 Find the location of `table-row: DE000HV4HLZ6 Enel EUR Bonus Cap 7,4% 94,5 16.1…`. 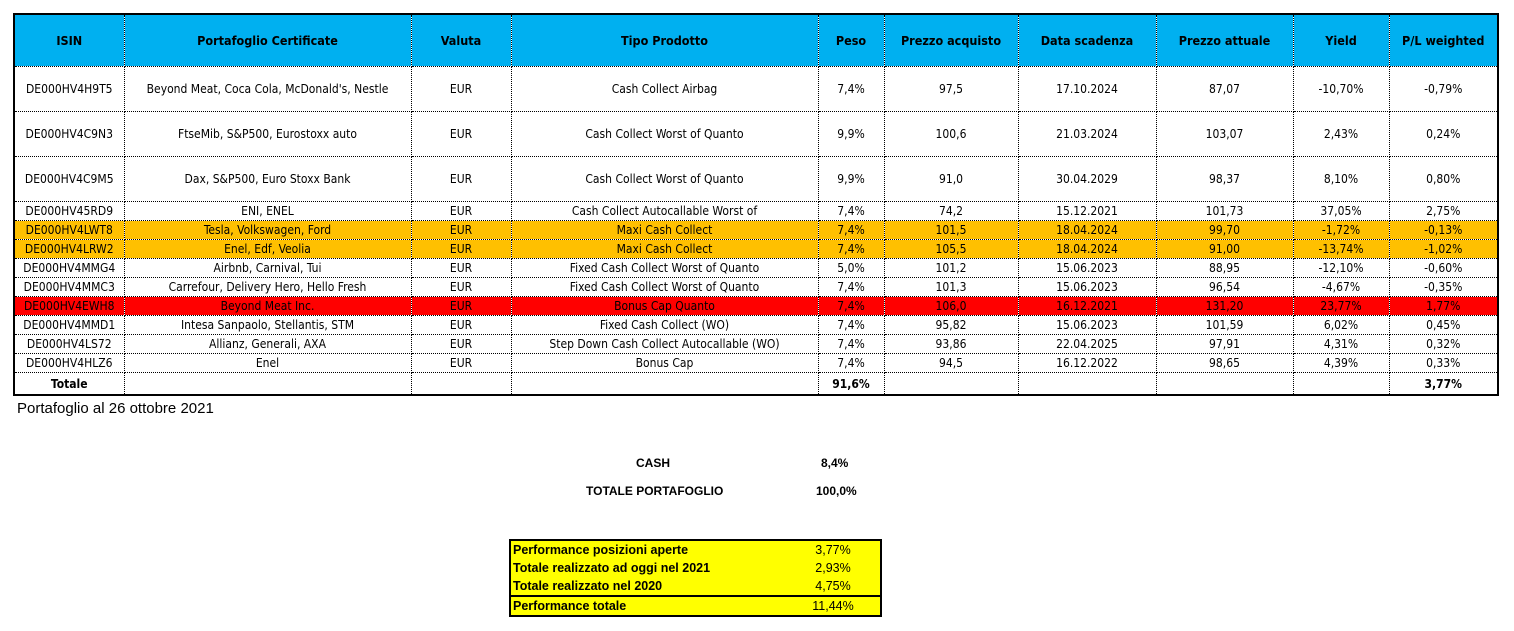

table-row: DE000HV4HLZ6 Enel EUR Bonus Cap 7,4% 94,5 16.1… is located at coordinates (756, 363).